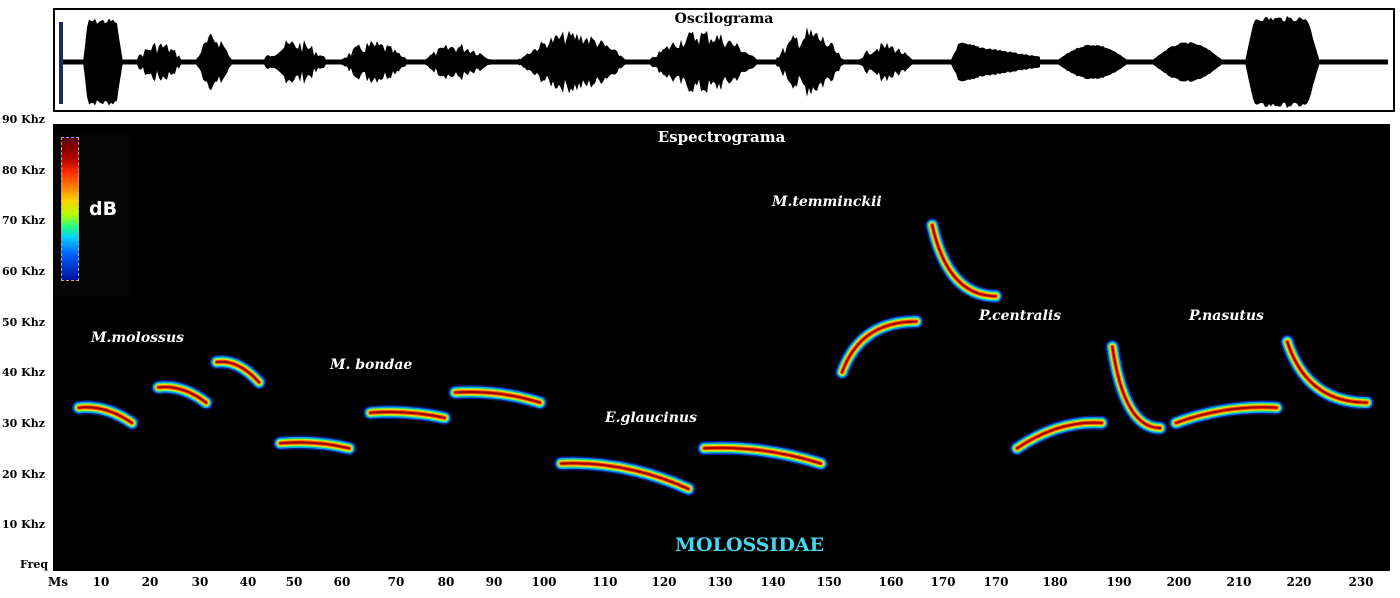 This screenshot has width=1400, height=598. I want to click on colorbar-scale, so click(70, 209).